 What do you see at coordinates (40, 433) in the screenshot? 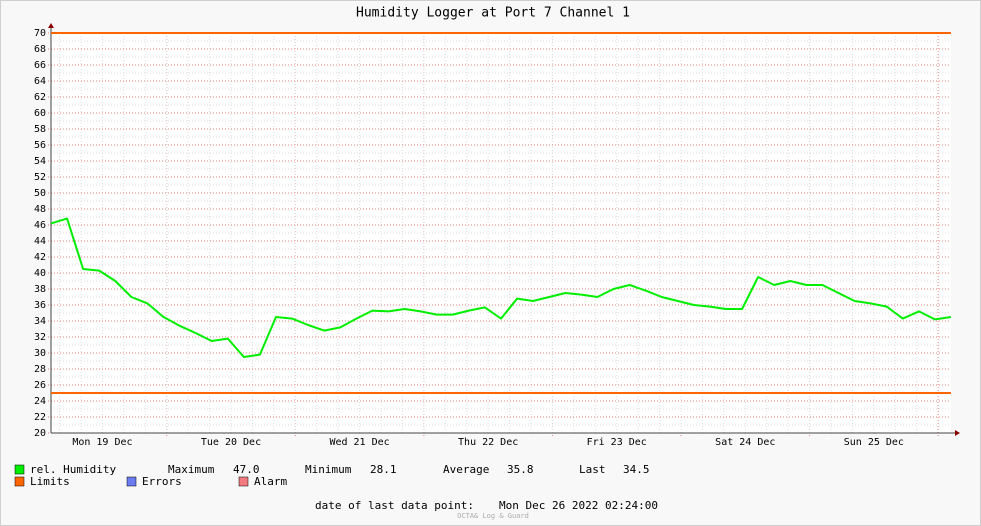
I see `y-tick-label: 20` at bounding box center [40, 433].